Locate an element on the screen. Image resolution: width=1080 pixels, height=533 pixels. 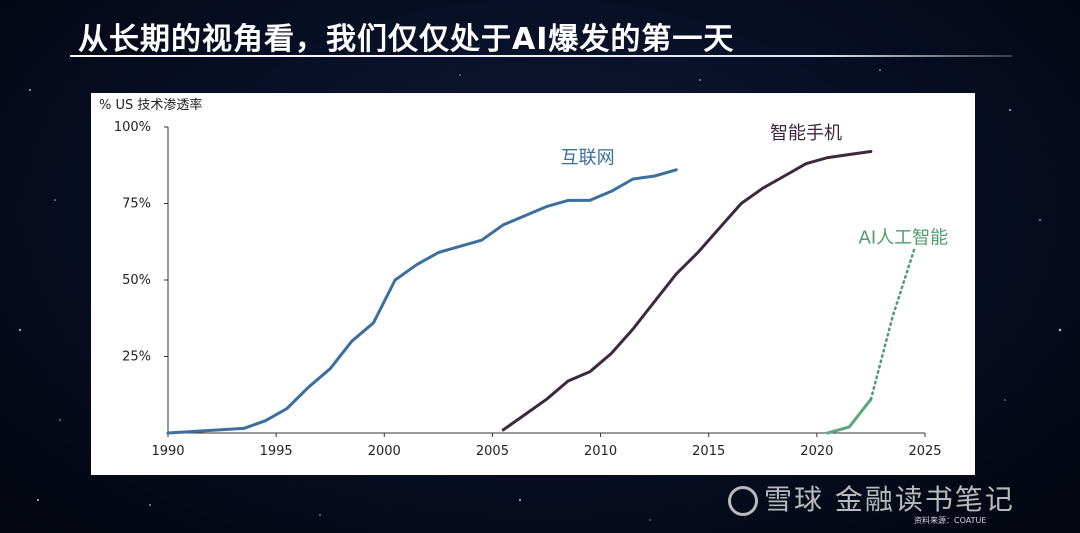
x-tick-label-5: 2015 is located at coordinates (708, 451).